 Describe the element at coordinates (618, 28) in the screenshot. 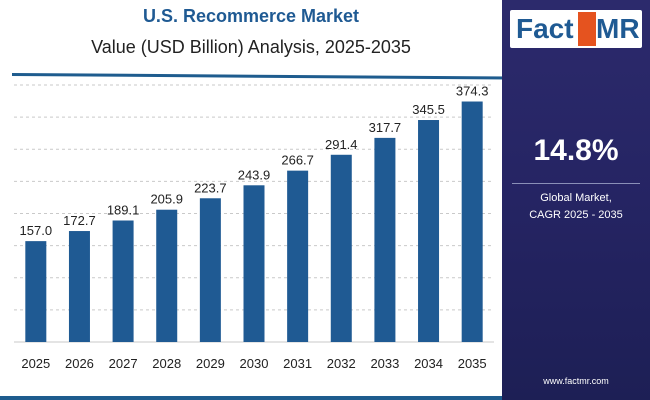

I see `logo-text-mr: MR` at that location.